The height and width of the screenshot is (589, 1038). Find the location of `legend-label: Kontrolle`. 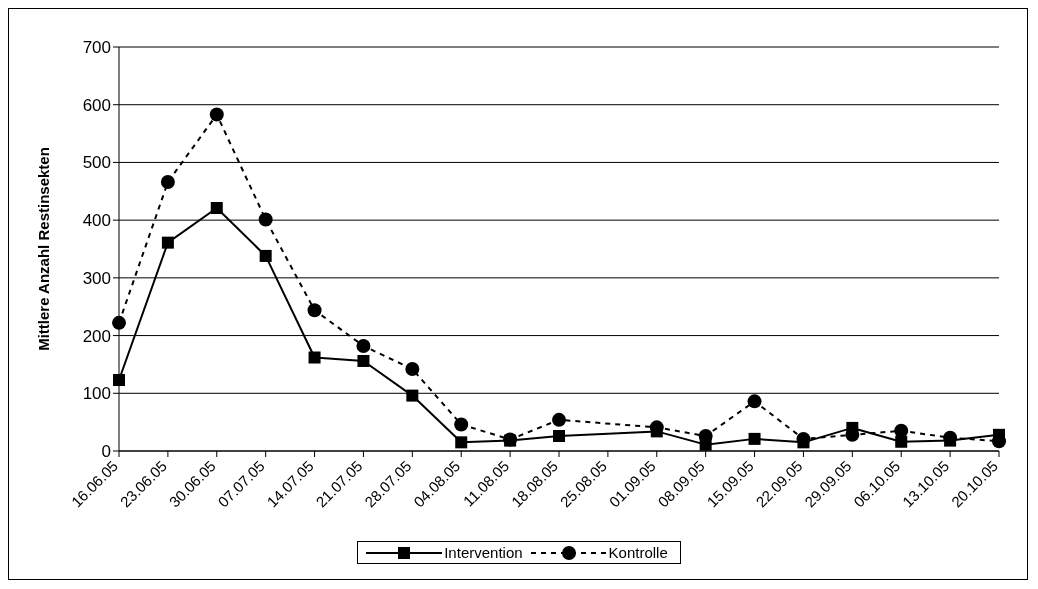

legend-label: Kontrolle is located at coordinates (638, 552).